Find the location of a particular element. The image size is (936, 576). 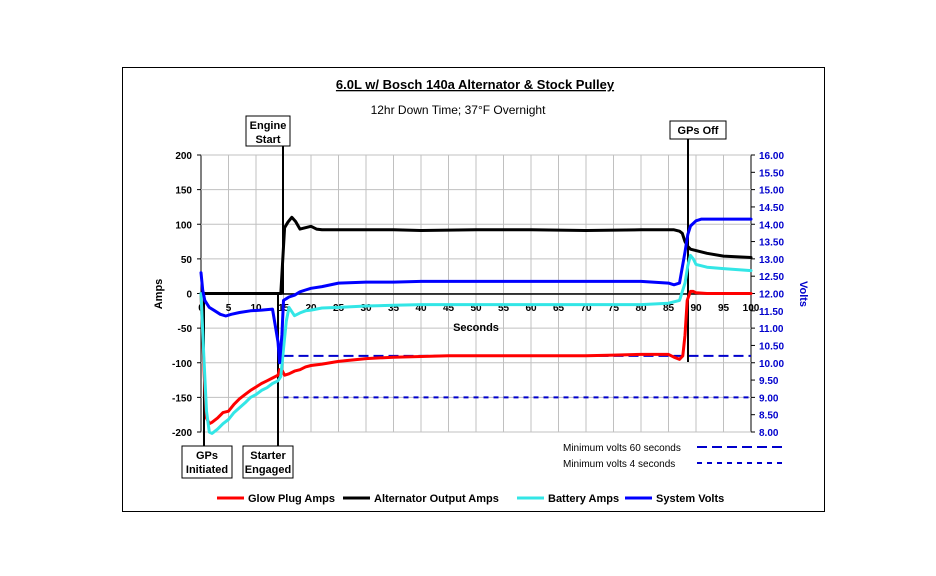

x-tick-label: 30 is located at coordinates (366, 308).